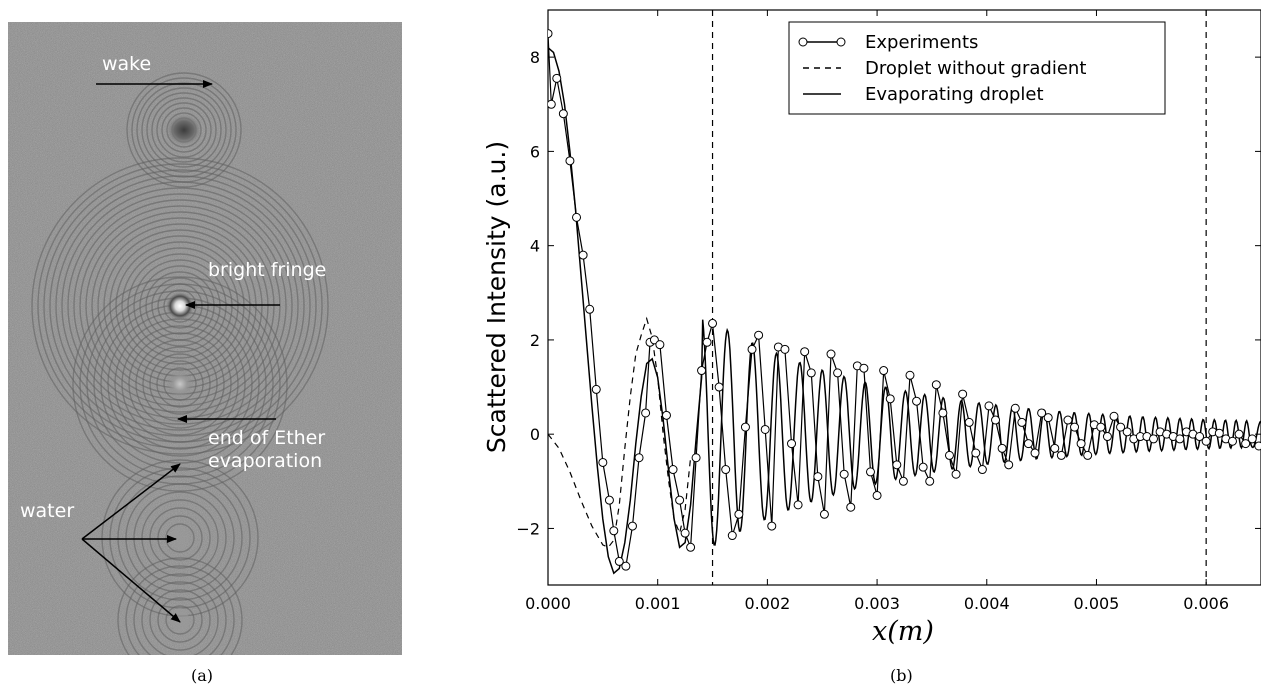 This screenshot has height=690, width=1261. What do you see at coordinates (535, 340) in the screenshot?
I see `y-tick-label: 2` at bounding box center [535, 340].